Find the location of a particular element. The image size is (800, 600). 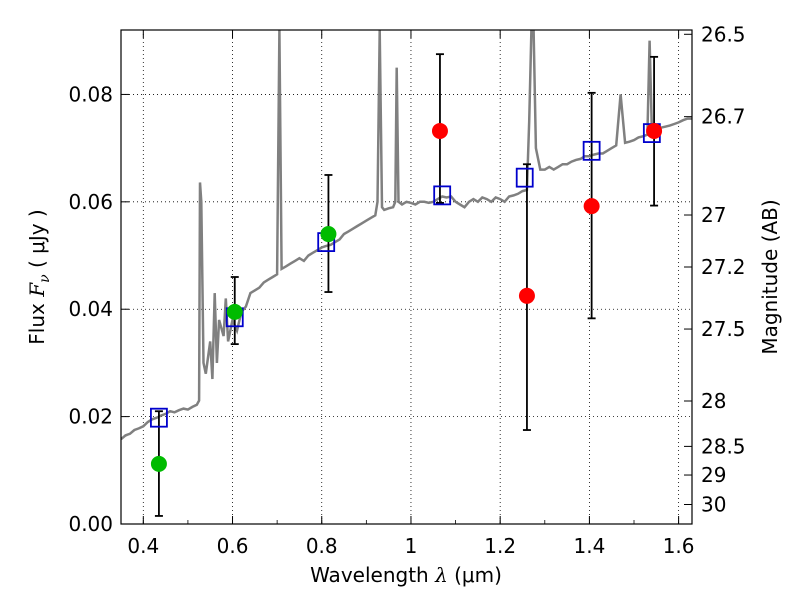

y-tick-label: 0.06 is located at coordinates (90, 202).